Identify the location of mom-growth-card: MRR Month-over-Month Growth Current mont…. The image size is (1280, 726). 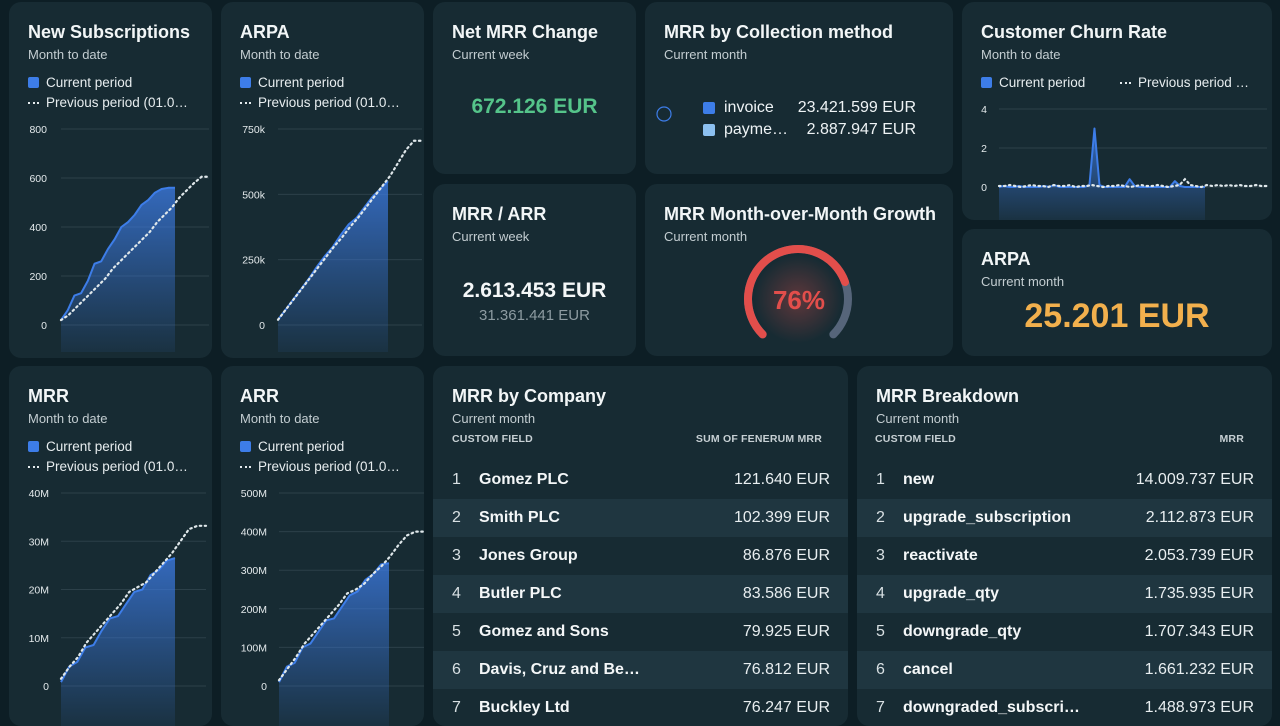
(799, 270).